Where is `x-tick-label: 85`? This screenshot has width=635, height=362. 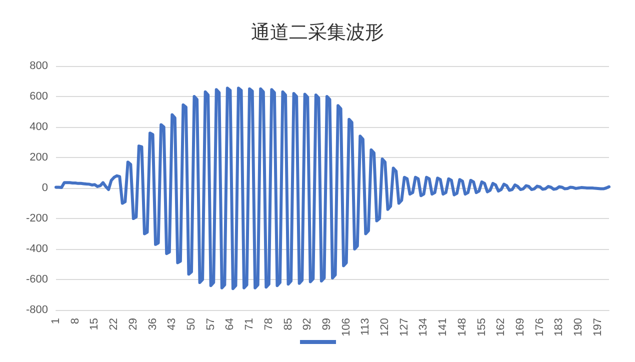
x-tick-label: 85 is located at coordinates (288, 324).